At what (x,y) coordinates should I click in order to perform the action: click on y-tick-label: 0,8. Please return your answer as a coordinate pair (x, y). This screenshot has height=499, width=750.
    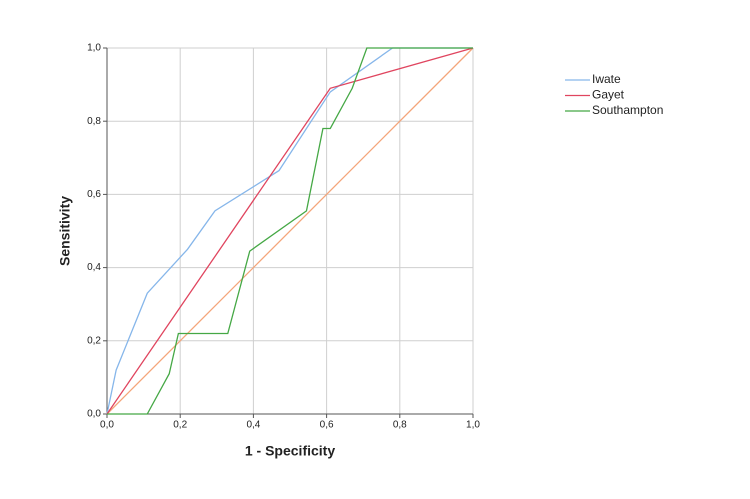
    Looking at the image, I should click on (94, 121).